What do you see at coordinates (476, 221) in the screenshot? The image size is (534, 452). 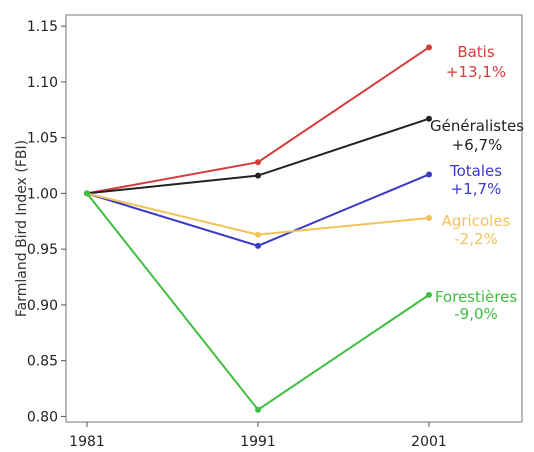 I see `series-label-agricoles: Agricoles` at bounding box center [476, 221].